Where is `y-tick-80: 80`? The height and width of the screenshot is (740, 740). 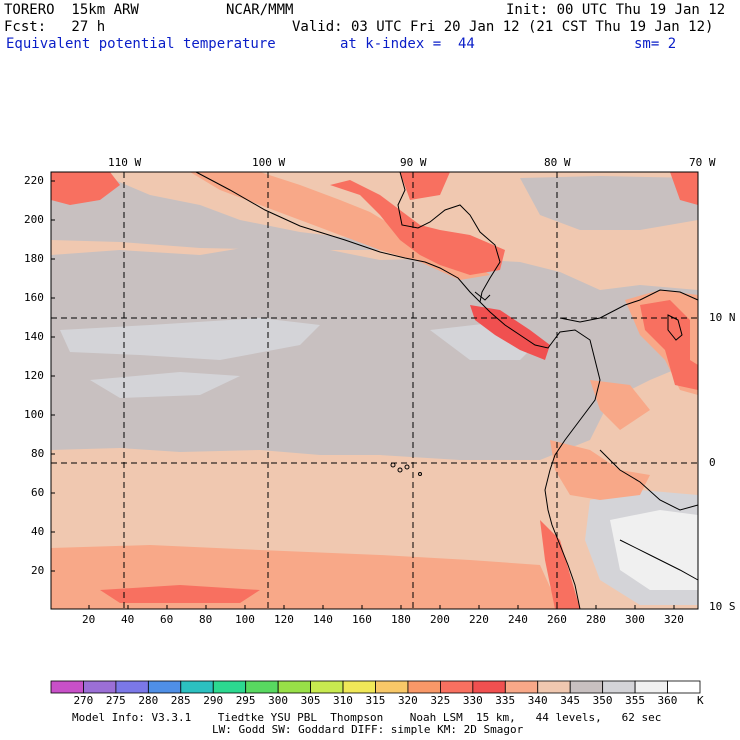
y-tick-80: 80 is located at coordinates (38, 453).